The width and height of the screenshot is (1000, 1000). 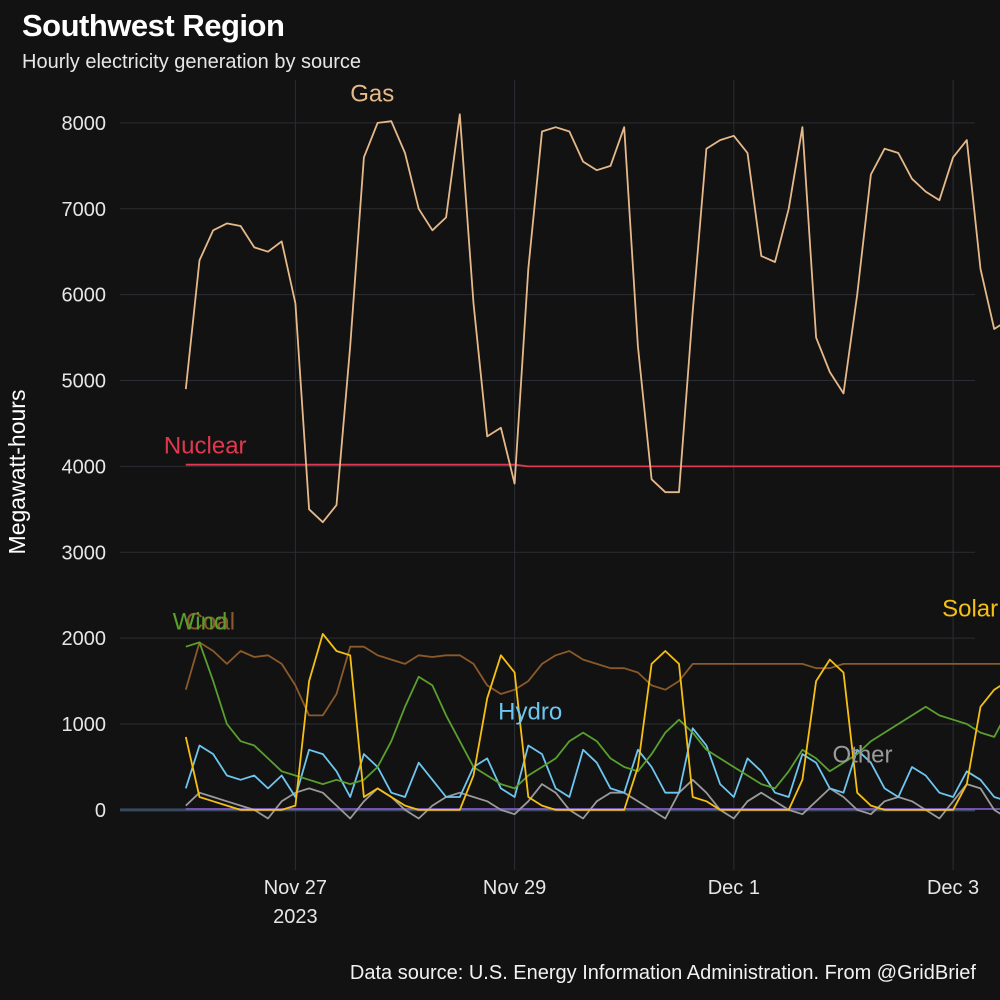 I want to click on series-label-wind: Wind, so click(x=200, y=622).